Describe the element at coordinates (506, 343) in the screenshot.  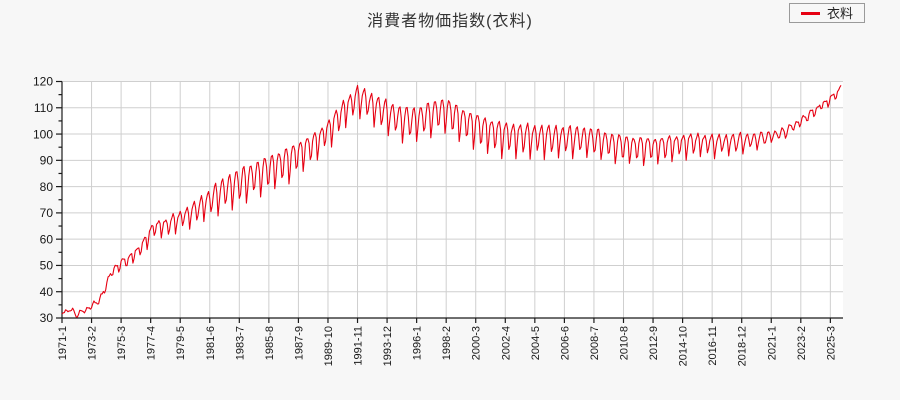
I see `x-axis-tick-label: 2002-4` at that location.